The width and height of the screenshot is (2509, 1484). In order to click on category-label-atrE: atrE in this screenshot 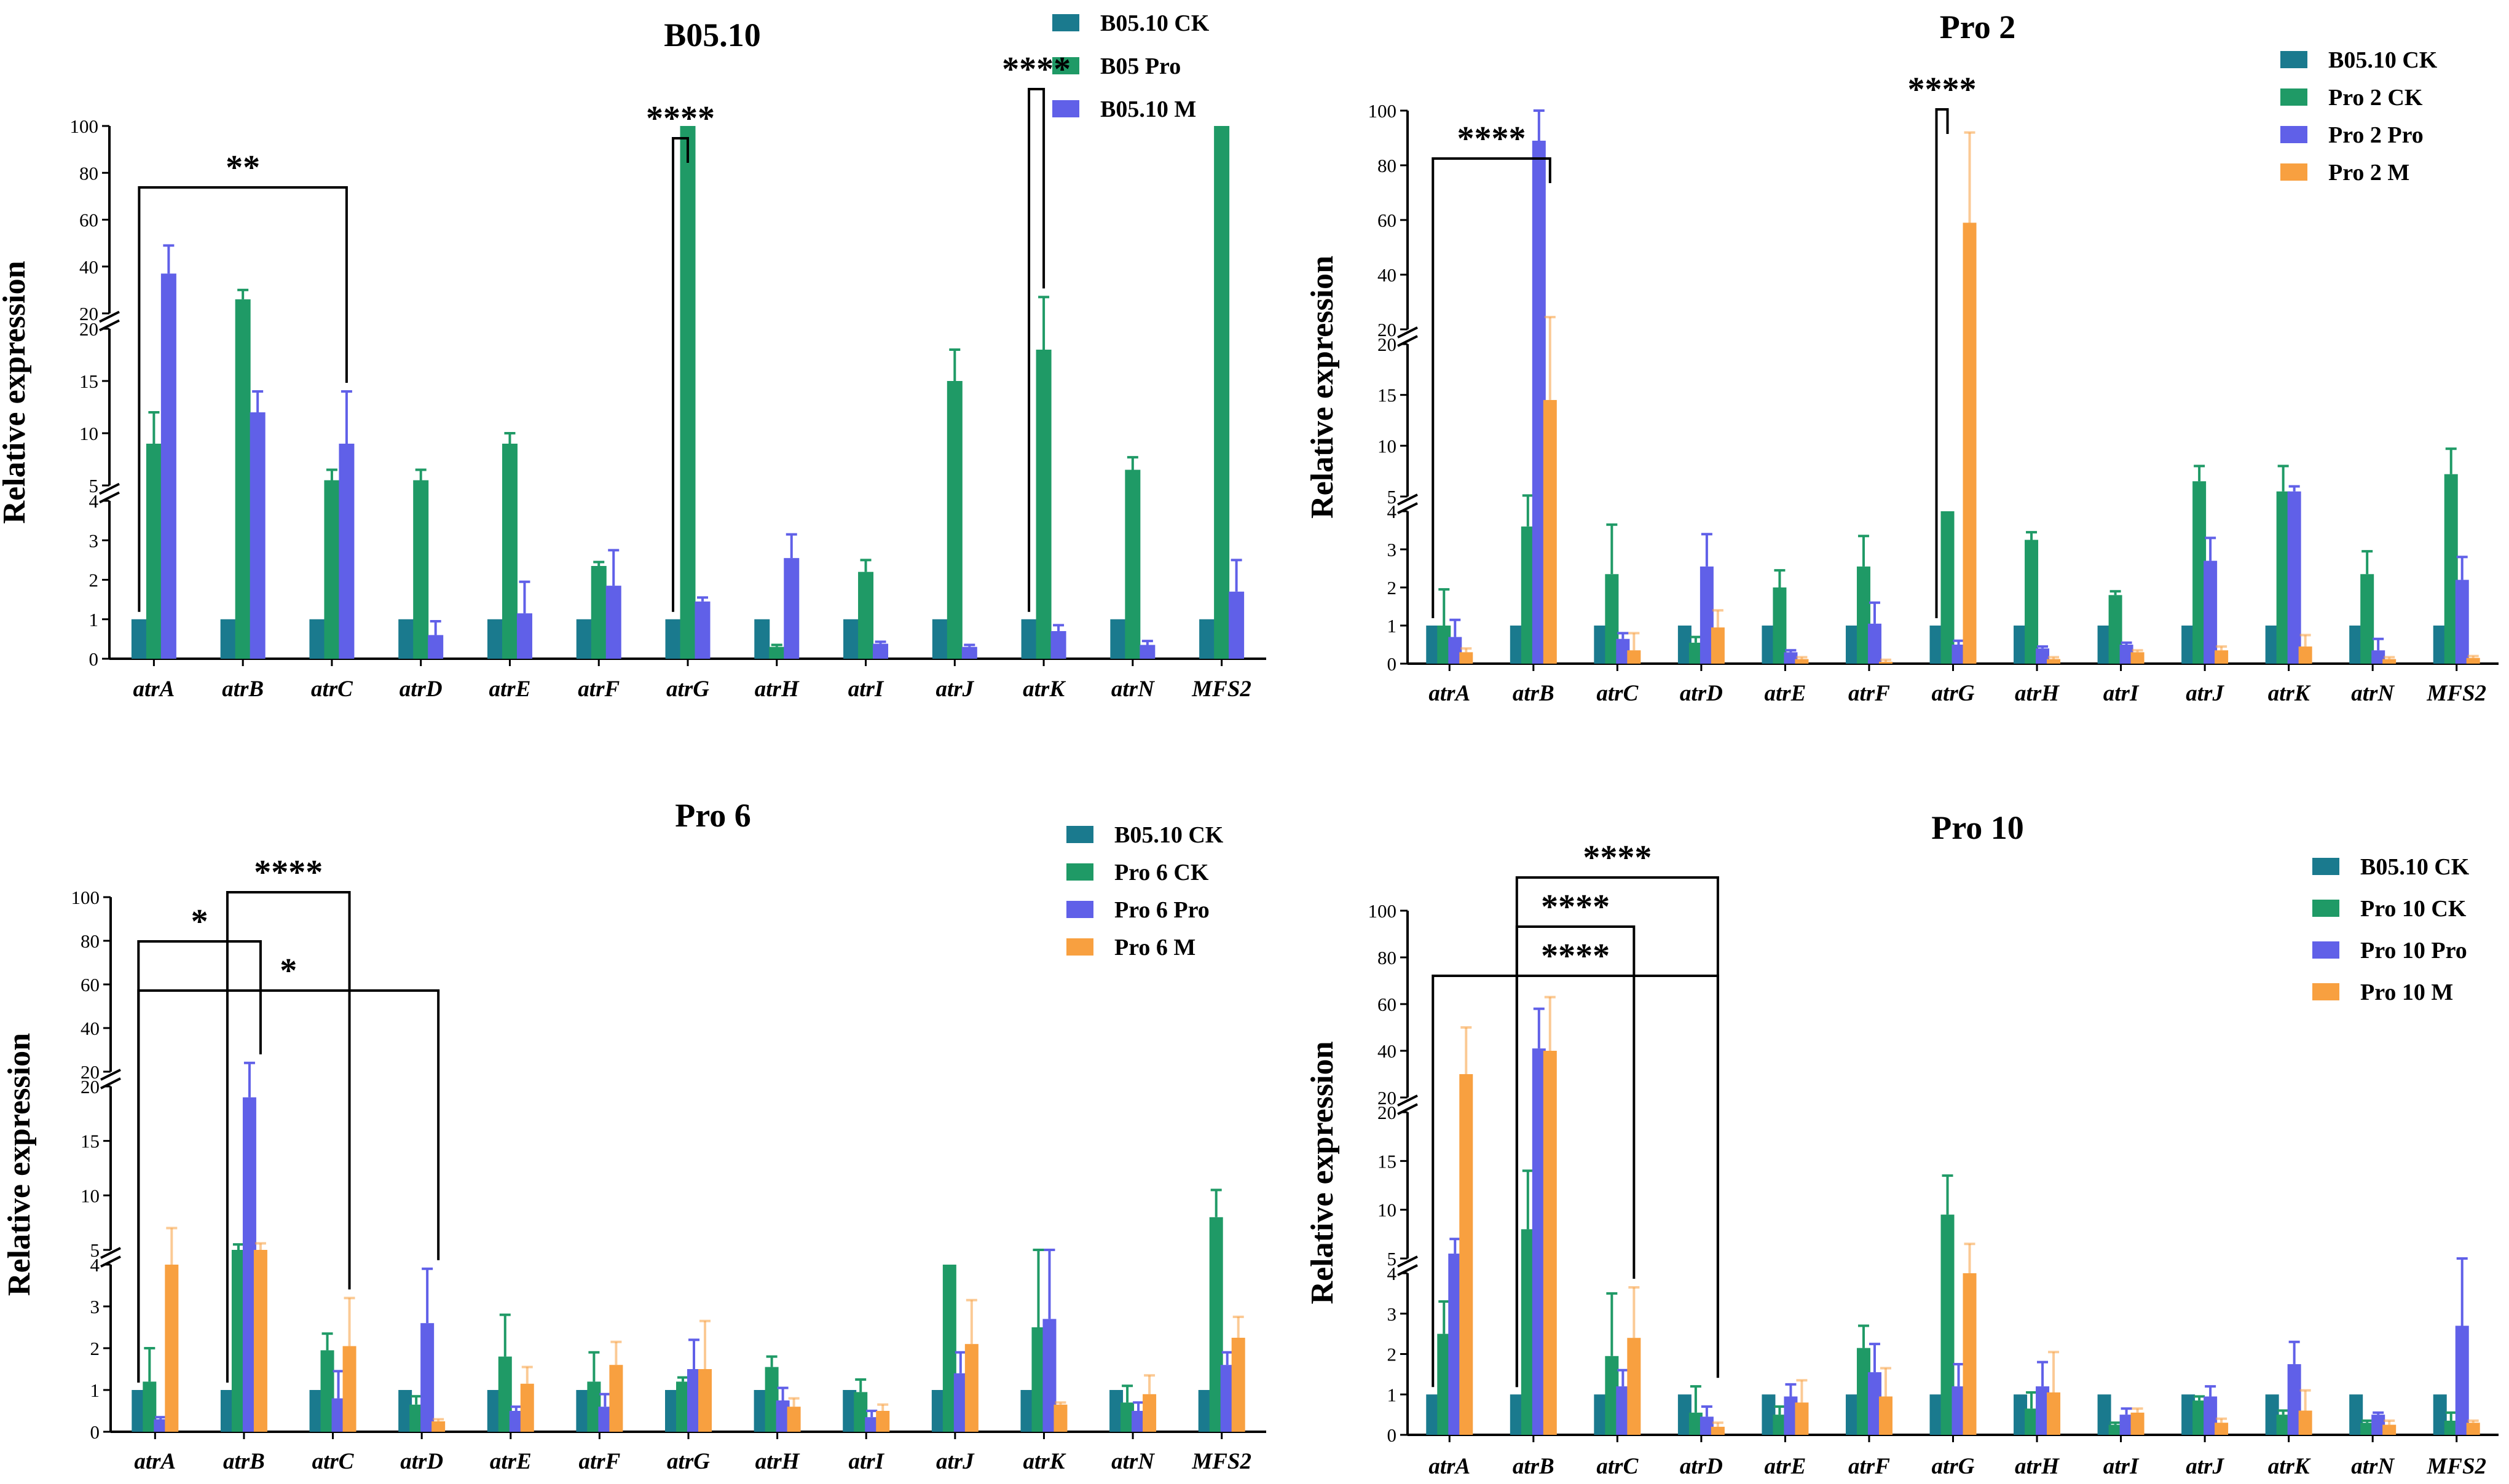, I will do `click(511, 1462)`.